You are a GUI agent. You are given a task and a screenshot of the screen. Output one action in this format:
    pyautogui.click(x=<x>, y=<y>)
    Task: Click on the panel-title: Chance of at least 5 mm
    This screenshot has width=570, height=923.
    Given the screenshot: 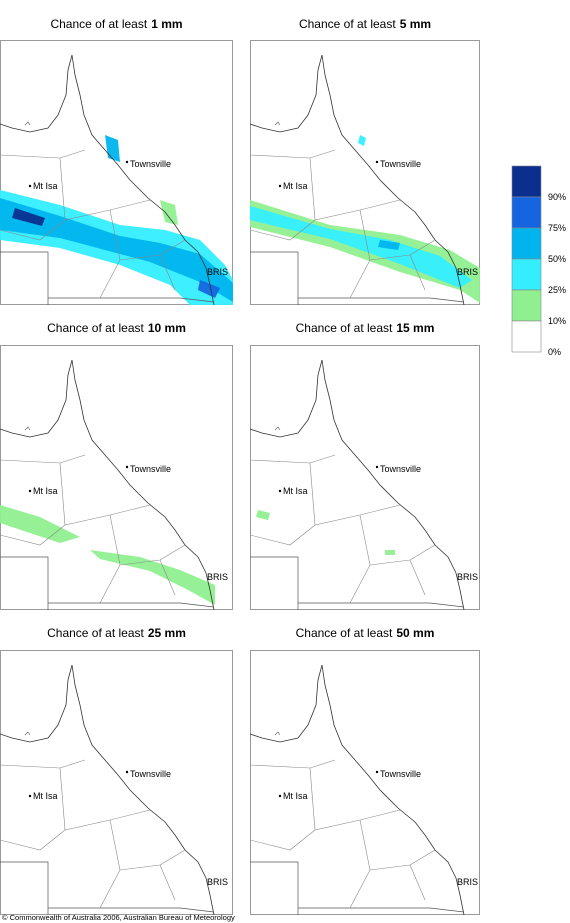 What is the action you would take?
    pyautogui.click(x=365, y=24)
    